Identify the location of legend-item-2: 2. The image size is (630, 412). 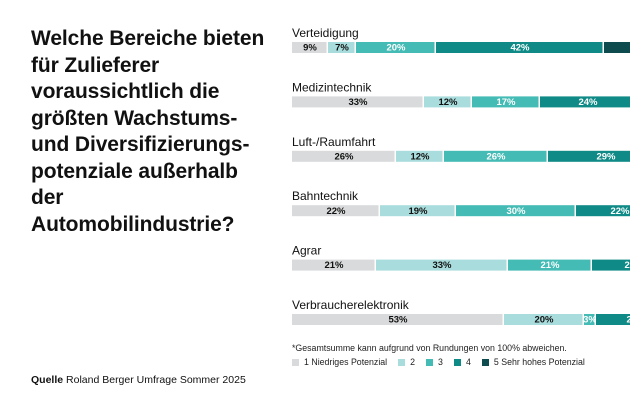
(406, 362).